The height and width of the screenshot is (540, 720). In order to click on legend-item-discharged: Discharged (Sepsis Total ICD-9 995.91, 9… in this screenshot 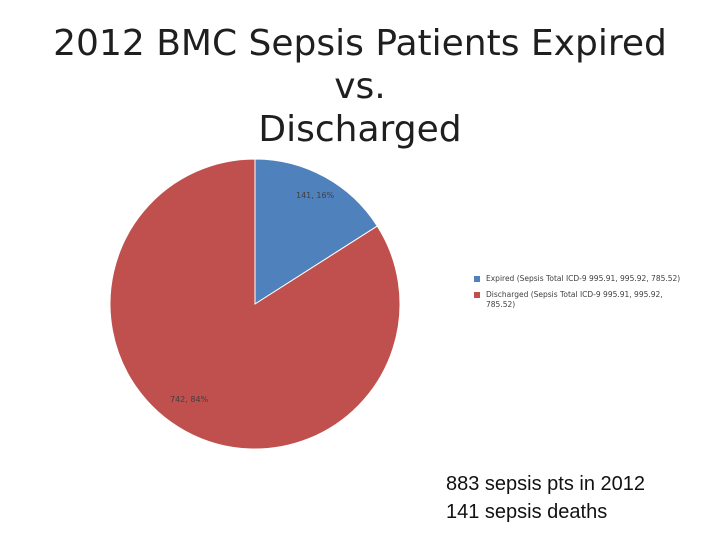, I will do `click(579, 300)`.